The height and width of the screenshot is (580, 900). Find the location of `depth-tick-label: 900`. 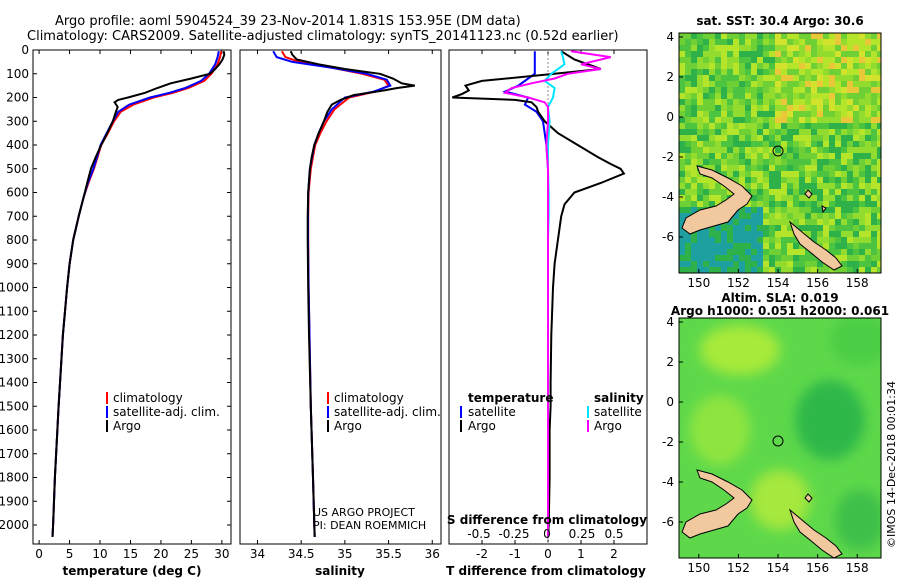

depth-tick-label: 900 is located at coordinates (17, 264).